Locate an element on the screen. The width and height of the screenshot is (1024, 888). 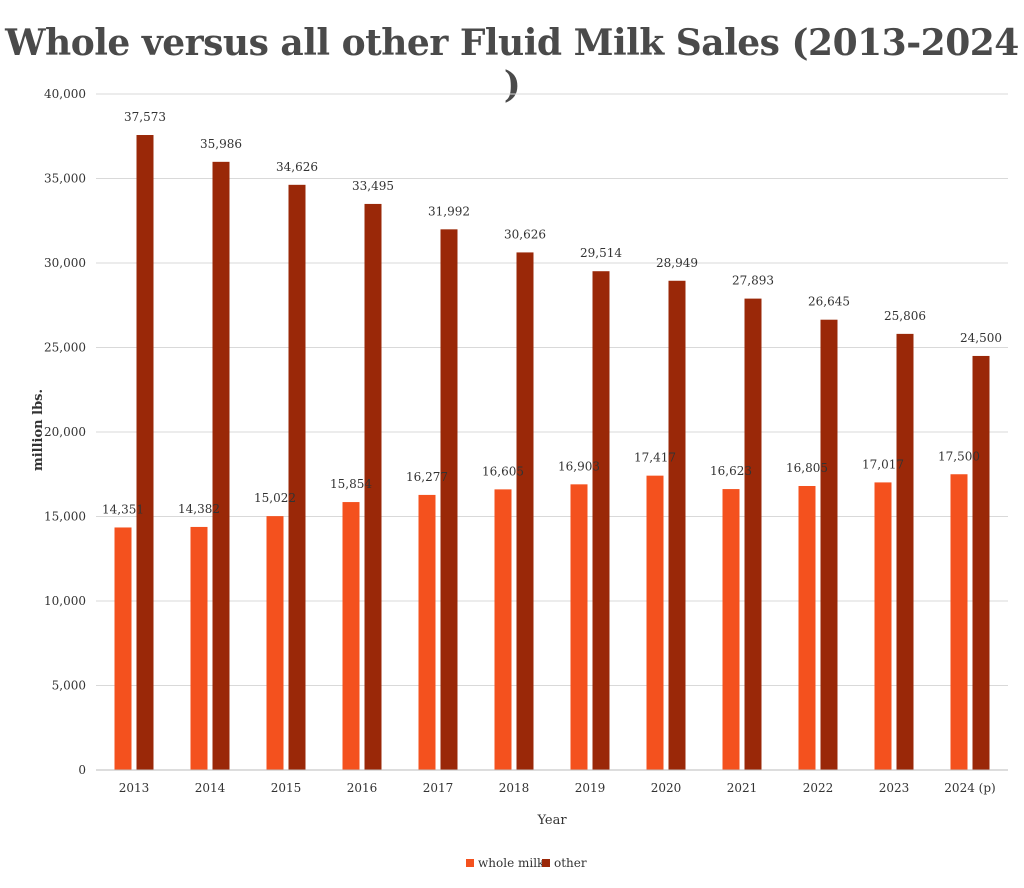
legend-swatch-whole-milk is located at coordinates (470, 863).